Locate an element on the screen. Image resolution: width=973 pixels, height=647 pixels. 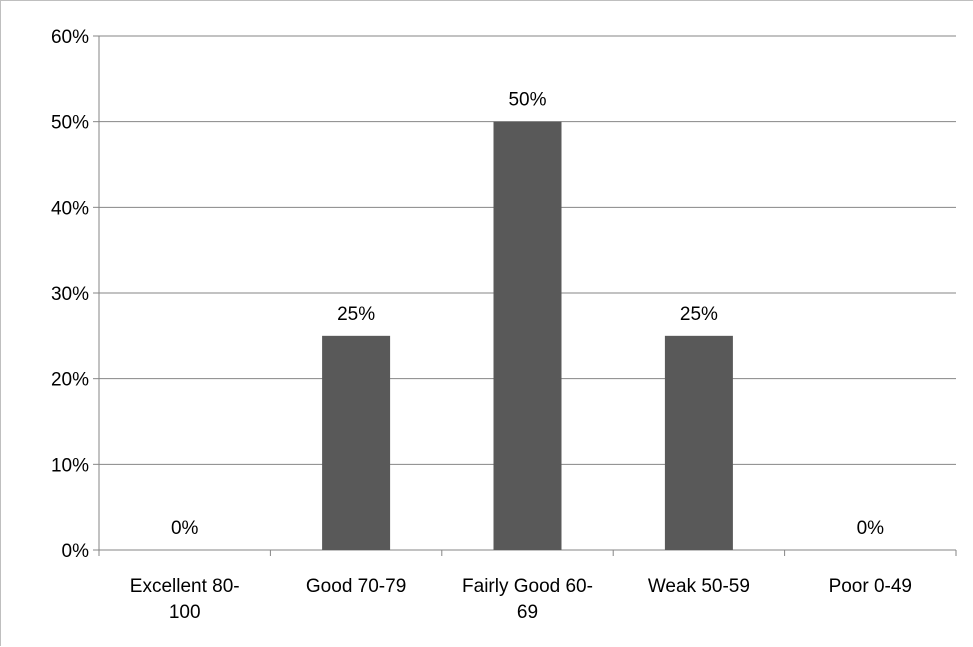
y-tick-label: 20% is located at coordinates (70, 380).